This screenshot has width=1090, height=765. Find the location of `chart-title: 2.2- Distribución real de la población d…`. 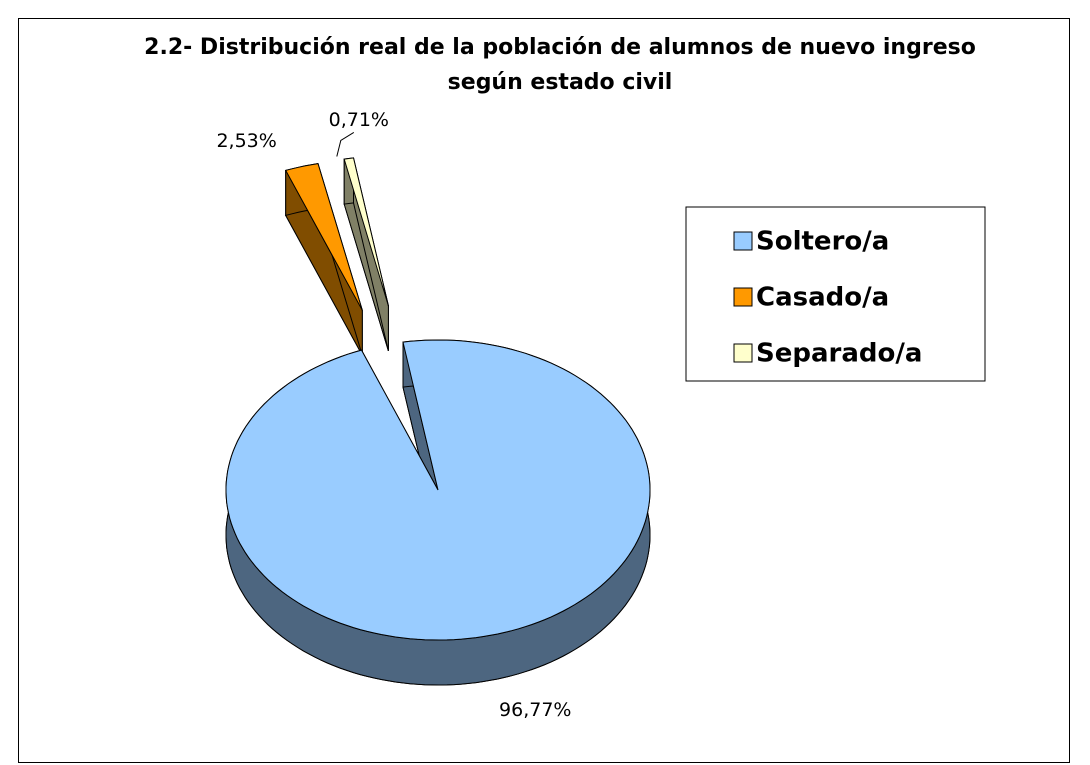

chart-title: 2.2- Distribución real de la población d… is located at coordinates (560, 65).